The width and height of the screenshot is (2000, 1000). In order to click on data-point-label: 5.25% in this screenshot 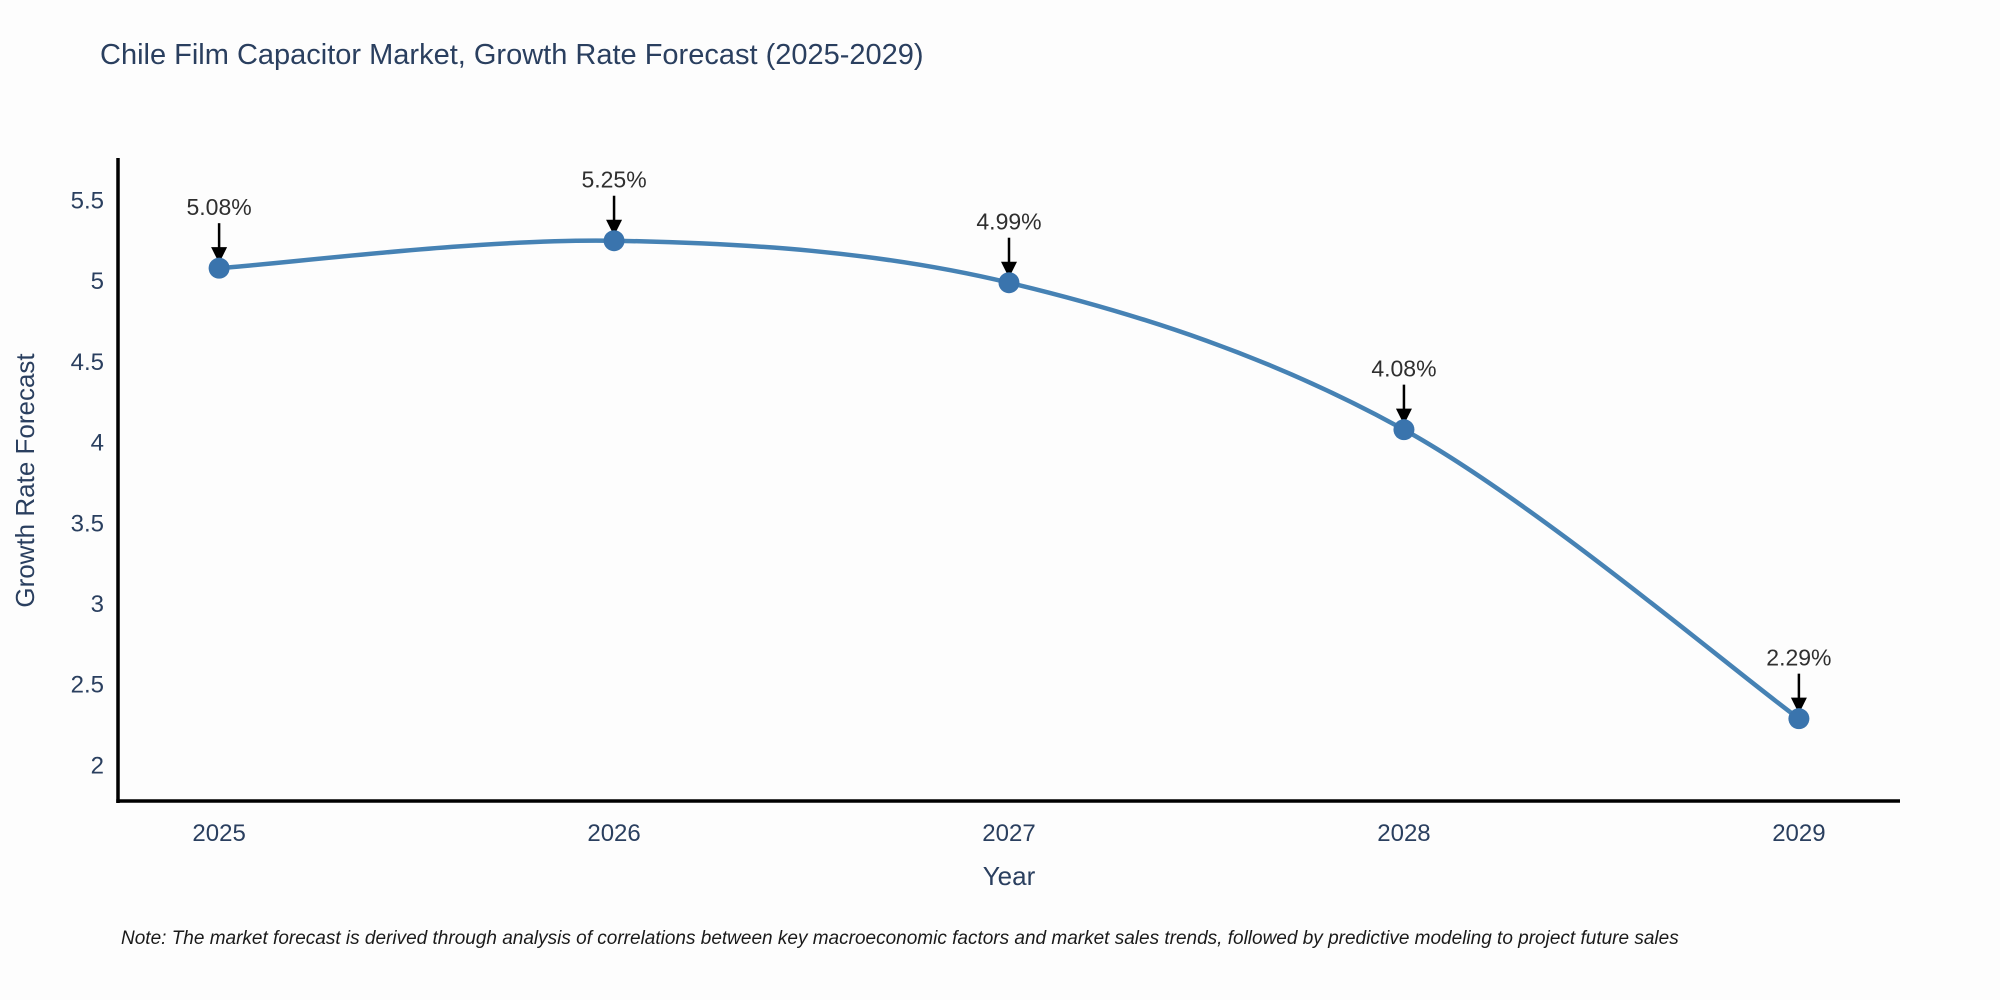, I will do `click(613, 180)`.